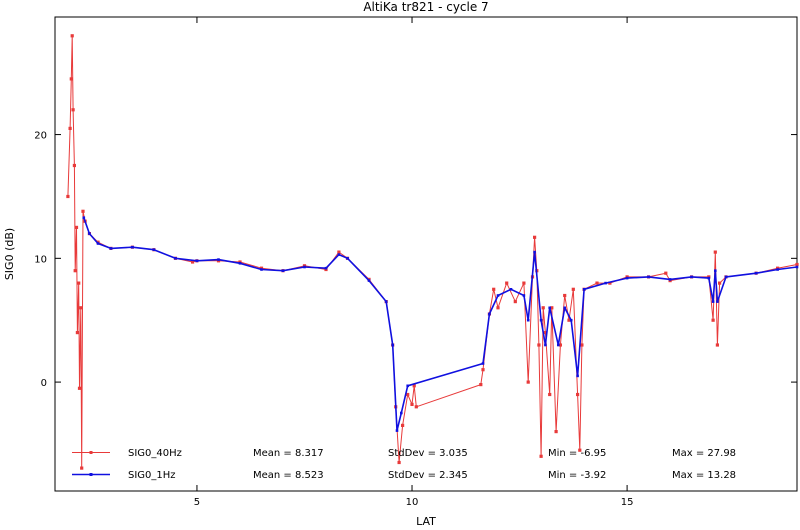 This screenshot has height=530, width=800. Describe the element at coordinates (577, 475) in the screenshot. I see `legend-min-sig0-1hz: Min = -3.92` at that location.